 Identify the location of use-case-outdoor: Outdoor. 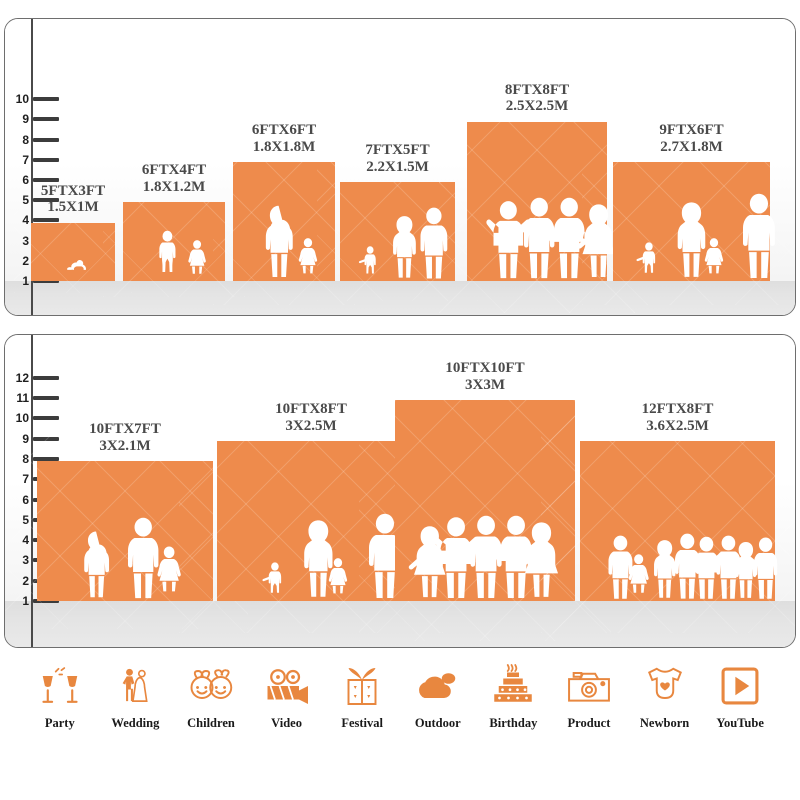
(438, 695).